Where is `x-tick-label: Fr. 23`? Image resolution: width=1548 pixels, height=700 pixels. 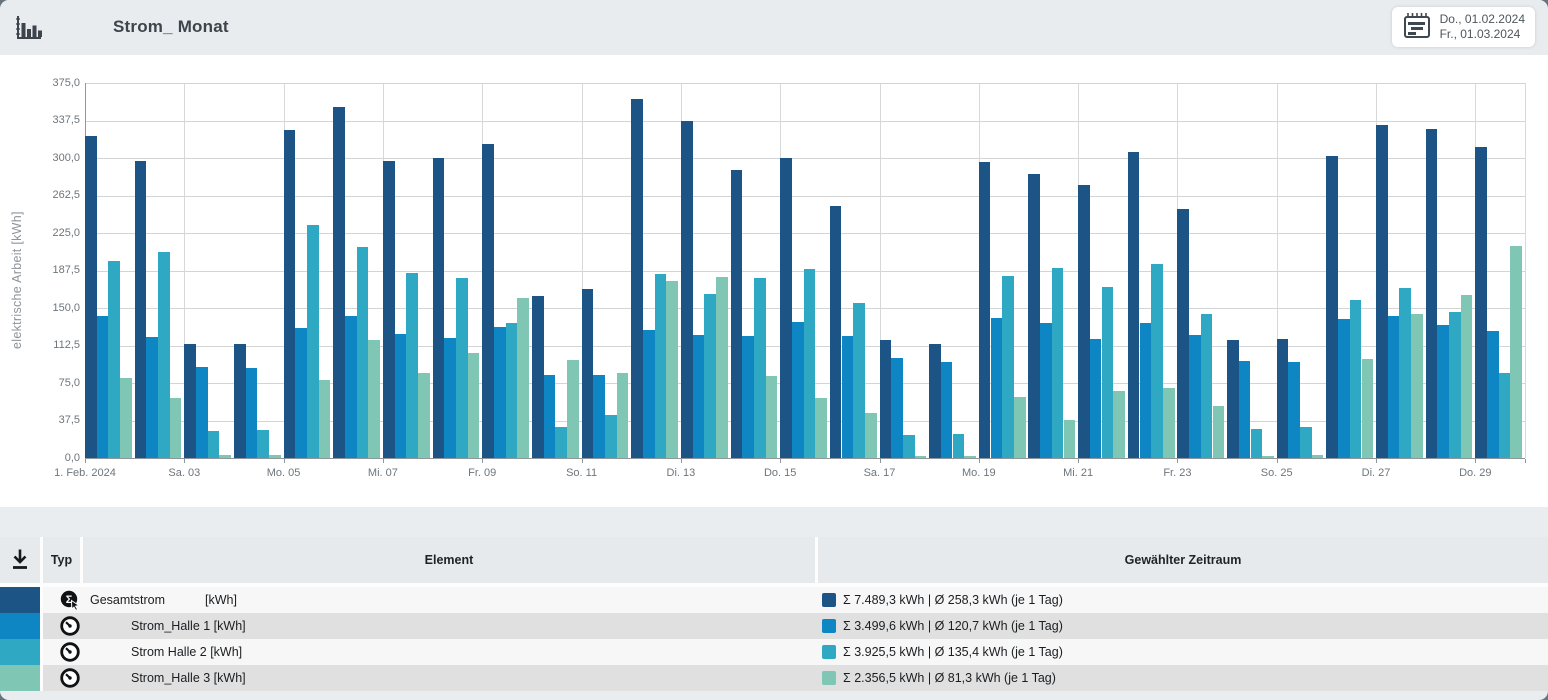
x-tick-label: Fr. 23 is located at coordinates (1177, 473).